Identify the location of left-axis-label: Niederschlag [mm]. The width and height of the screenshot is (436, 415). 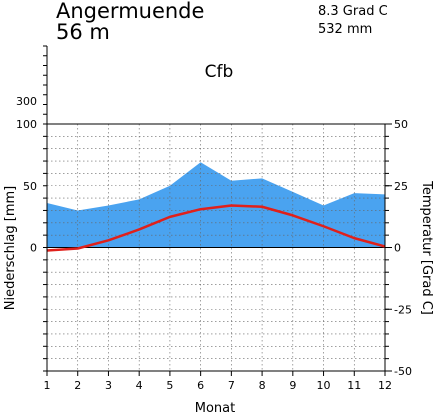
(10, 248).